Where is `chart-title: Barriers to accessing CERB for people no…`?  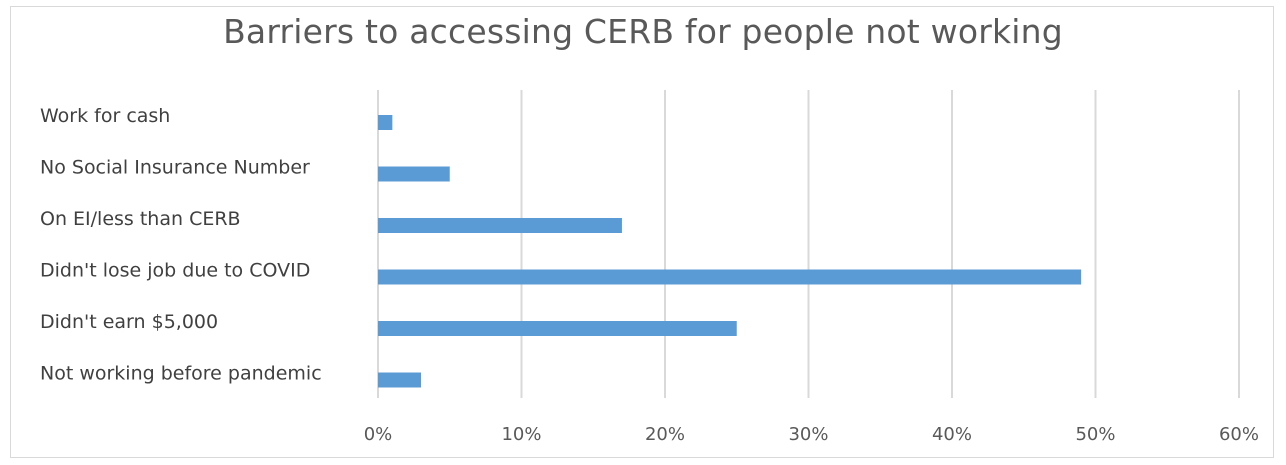
chart-title: Barriers to accessing CERB for people no… is located at coordinates (643, 31).